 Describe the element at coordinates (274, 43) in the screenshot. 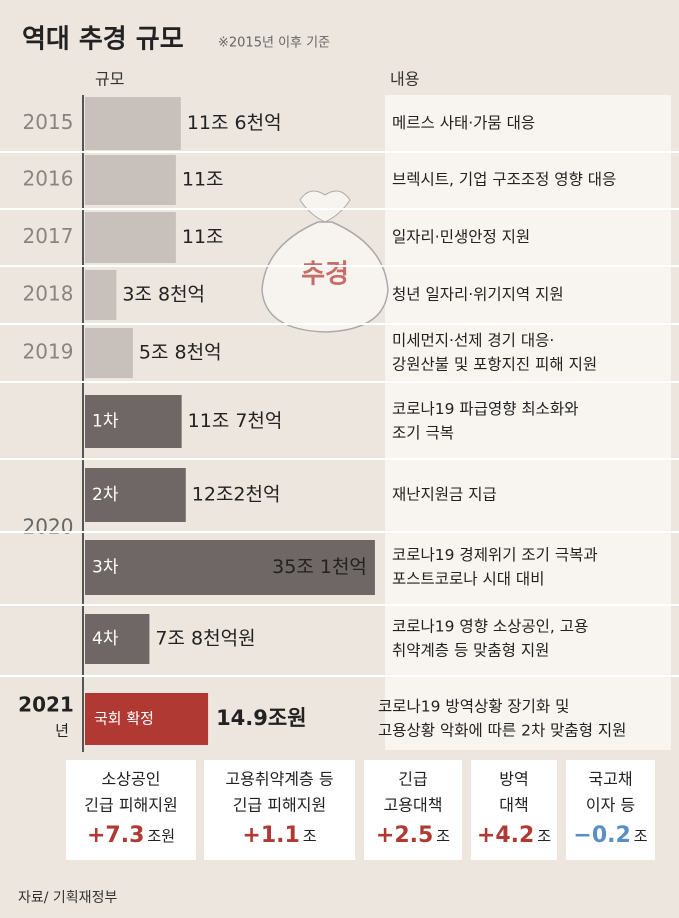

I see `note: ※2015년 이후 기준` at that location.